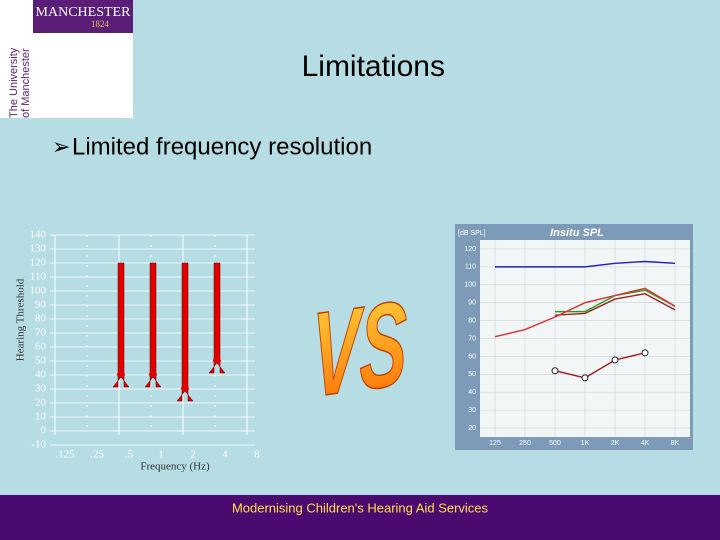  I want to click on y-tick-label: 0, so click(44, 431).